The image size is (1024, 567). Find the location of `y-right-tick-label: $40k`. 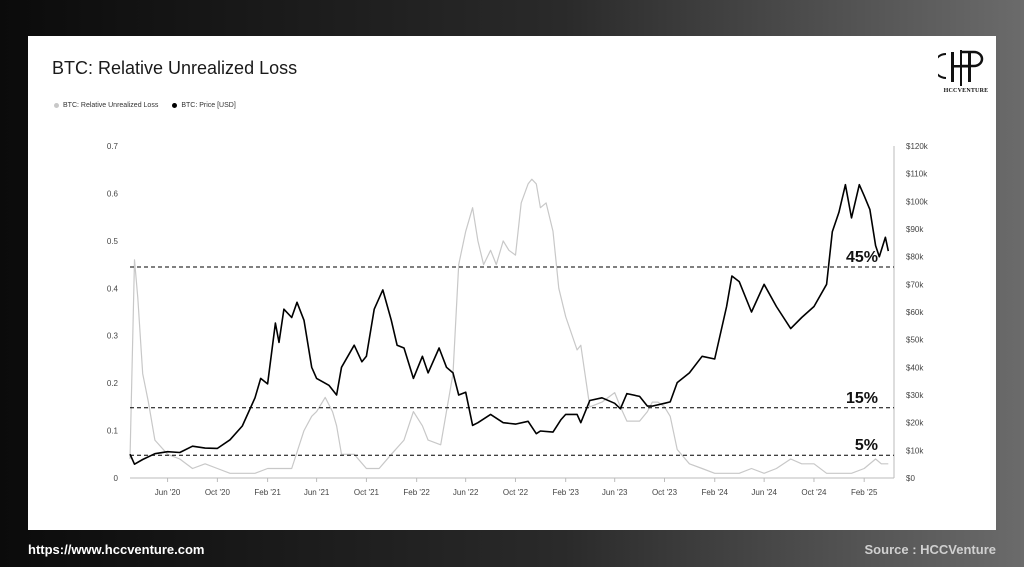

y-right-tick-label: $40k is located at coordinates (915, 367).